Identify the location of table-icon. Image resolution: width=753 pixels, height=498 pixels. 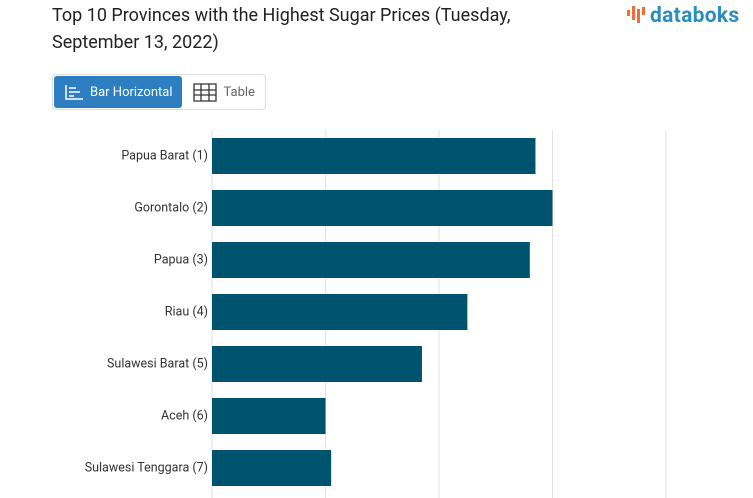
(205, 92).